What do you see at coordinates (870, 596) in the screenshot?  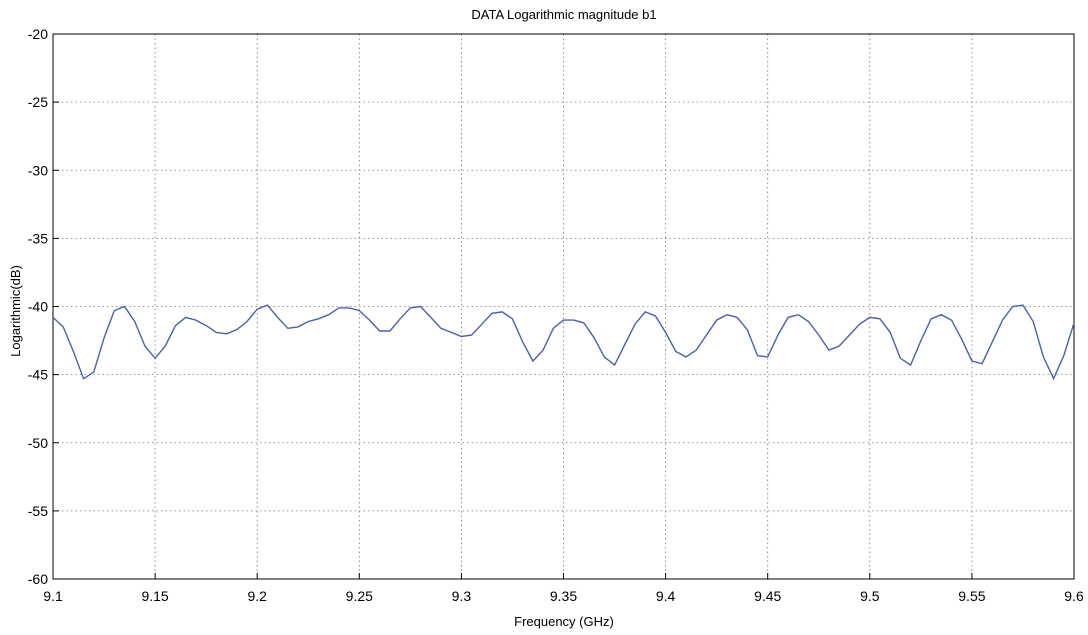 I see `x-tick-label: 9.5` at bounding box center [870, 596].